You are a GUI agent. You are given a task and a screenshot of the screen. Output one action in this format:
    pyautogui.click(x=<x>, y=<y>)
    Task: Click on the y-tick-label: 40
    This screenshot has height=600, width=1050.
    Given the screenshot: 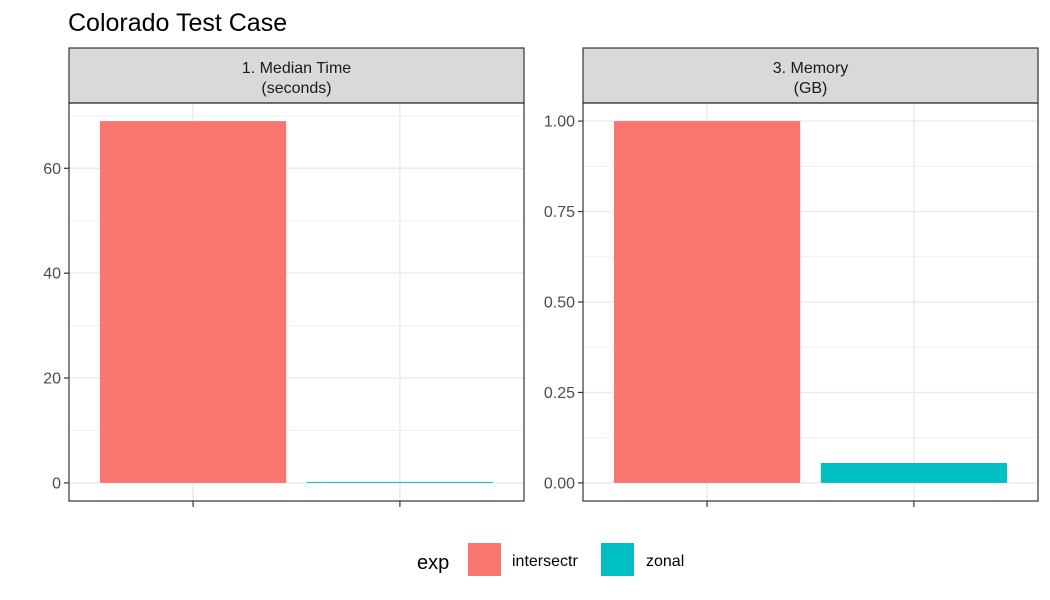 What is the action you would take?
    pyautogui.click(x=52, y=274)
    